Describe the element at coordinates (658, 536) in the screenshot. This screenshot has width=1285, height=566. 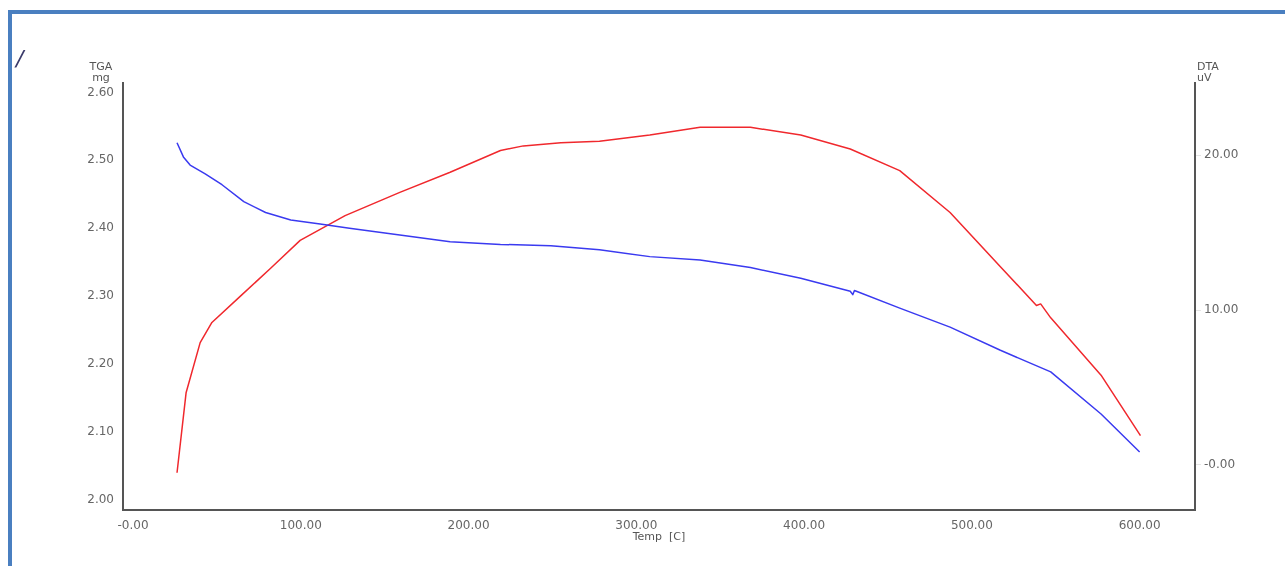
I see `x-axis-title: Temp [C]` at that location.